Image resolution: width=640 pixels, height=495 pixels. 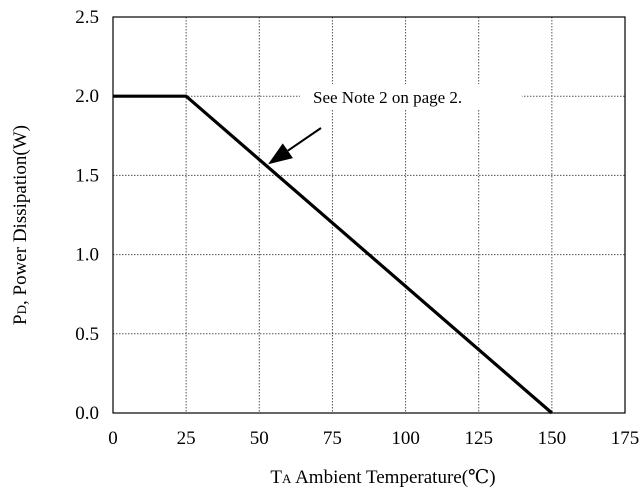 What do you see at coordinates (87, 215) in the screenshot?
I see `y-tick-labels: 0.0 0.5 1.0 1.5 2.0 2.5` at bounding box center [87, 215].